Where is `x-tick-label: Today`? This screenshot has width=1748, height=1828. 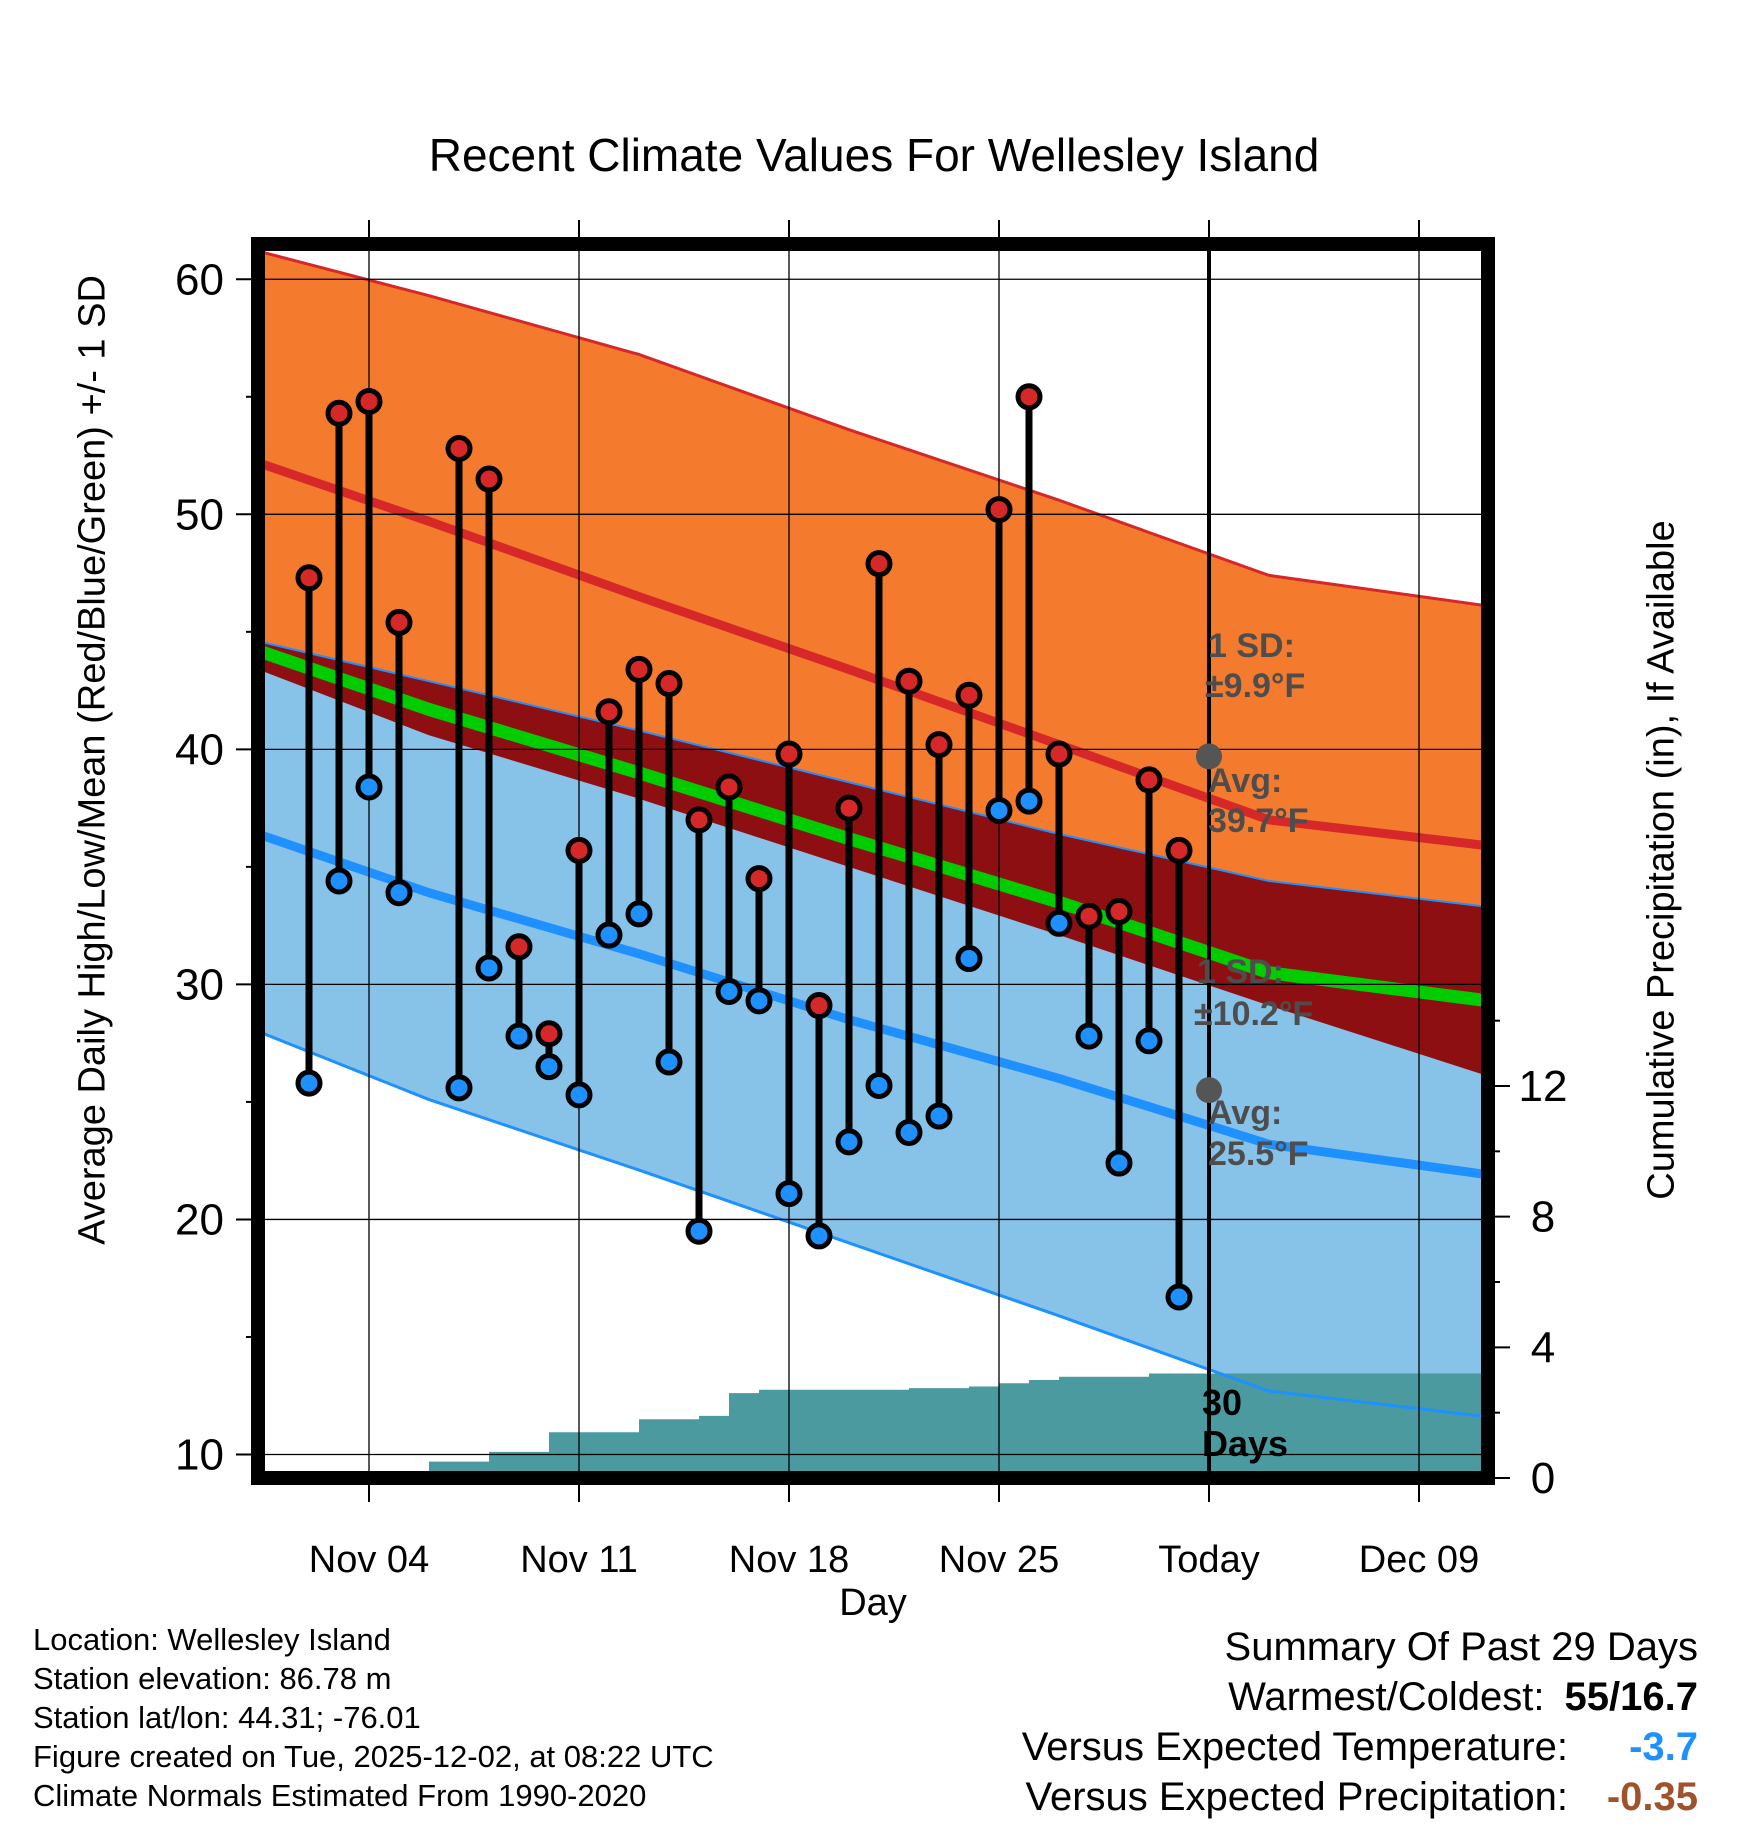
x-tick-label: Today is located at coordinates (1208, 1560).